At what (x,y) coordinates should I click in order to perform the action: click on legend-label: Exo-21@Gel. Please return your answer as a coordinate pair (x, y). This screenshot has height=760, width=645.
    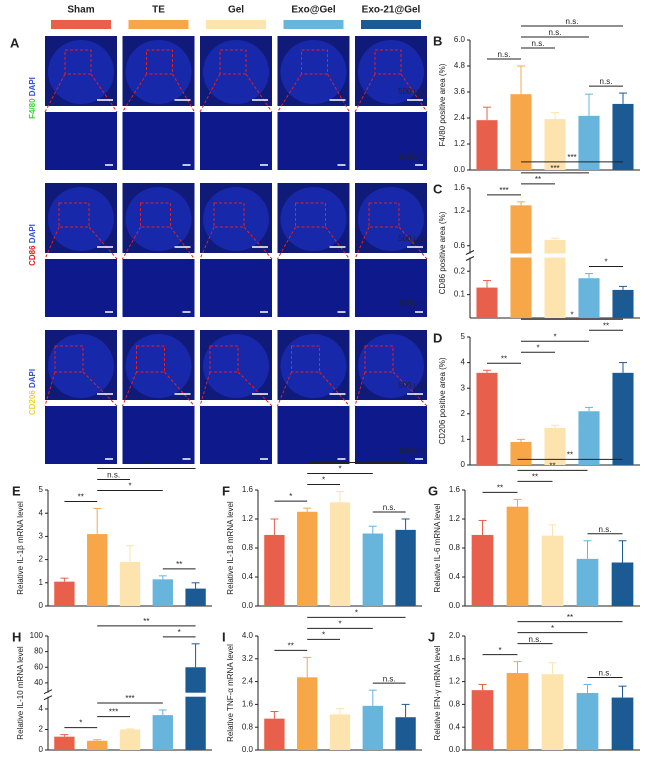
    Looking at the image, I should click on (391, 10).